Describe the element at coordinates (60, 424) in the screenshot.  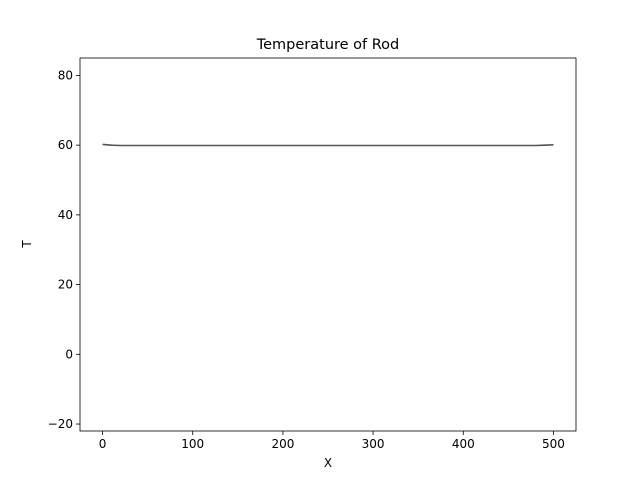
I see `y-tick-label: −20` at that location.